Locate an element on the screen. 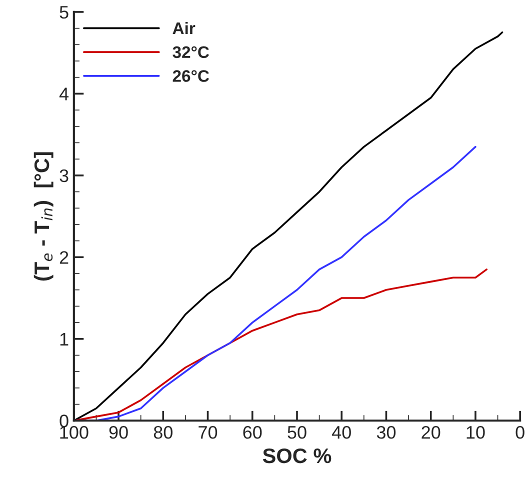 This screenshot has width=528, height=478. y-axis-title: (T$_{e}$ - T$_{in}$) [°C] is located at coordinates (44, 216).